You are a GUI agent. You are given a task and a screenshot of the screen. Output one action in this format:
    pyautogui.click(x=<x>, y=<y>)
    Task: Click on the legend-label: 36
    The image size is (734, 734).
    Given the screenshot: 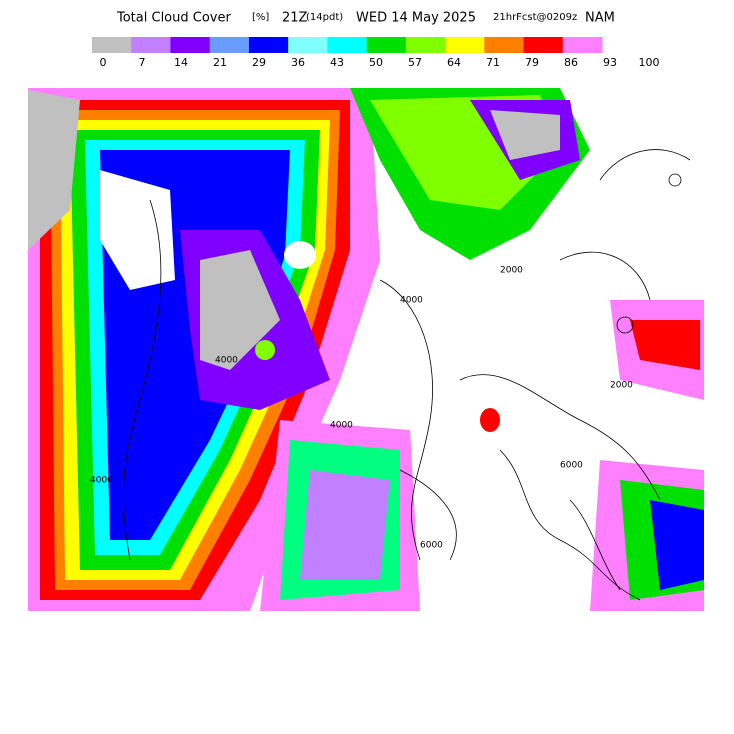 What is the action you would take?
    pyautogui.click(x=298, y=62)
    